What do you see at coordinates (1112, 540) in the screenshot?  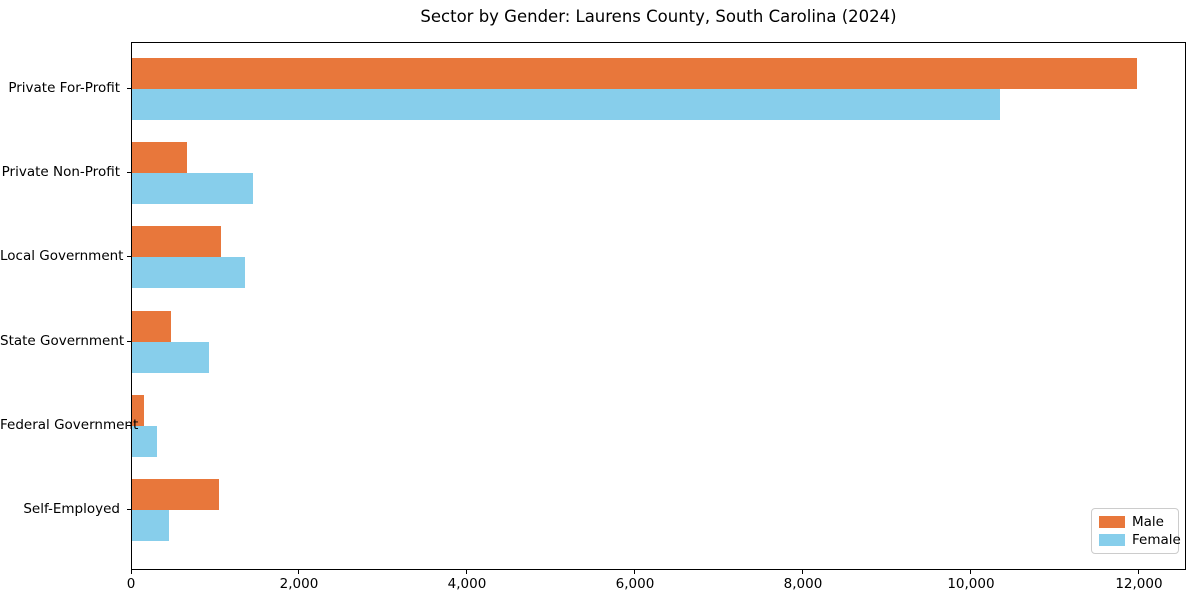 I see `legend-swatch-female` at bounding box center [1112, 540].